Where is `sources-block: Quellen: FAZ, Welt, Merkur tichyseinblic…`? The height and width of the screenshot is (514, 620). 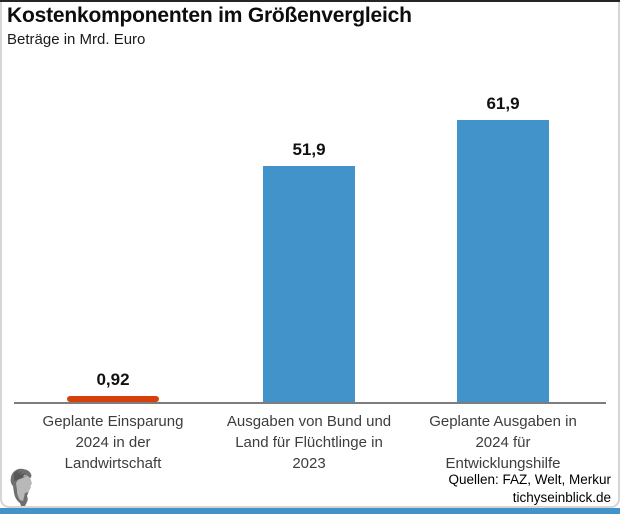 sources-block: Quellen: FAZ, Welt, Merkur tichyseinblic… is located at coordinates (451, 489).